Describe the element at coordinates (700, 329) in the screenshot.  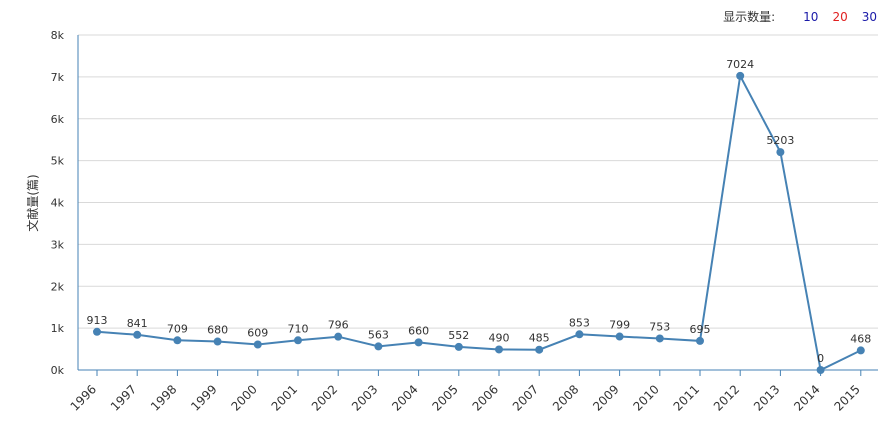
I see `data-label: 695` at that location.